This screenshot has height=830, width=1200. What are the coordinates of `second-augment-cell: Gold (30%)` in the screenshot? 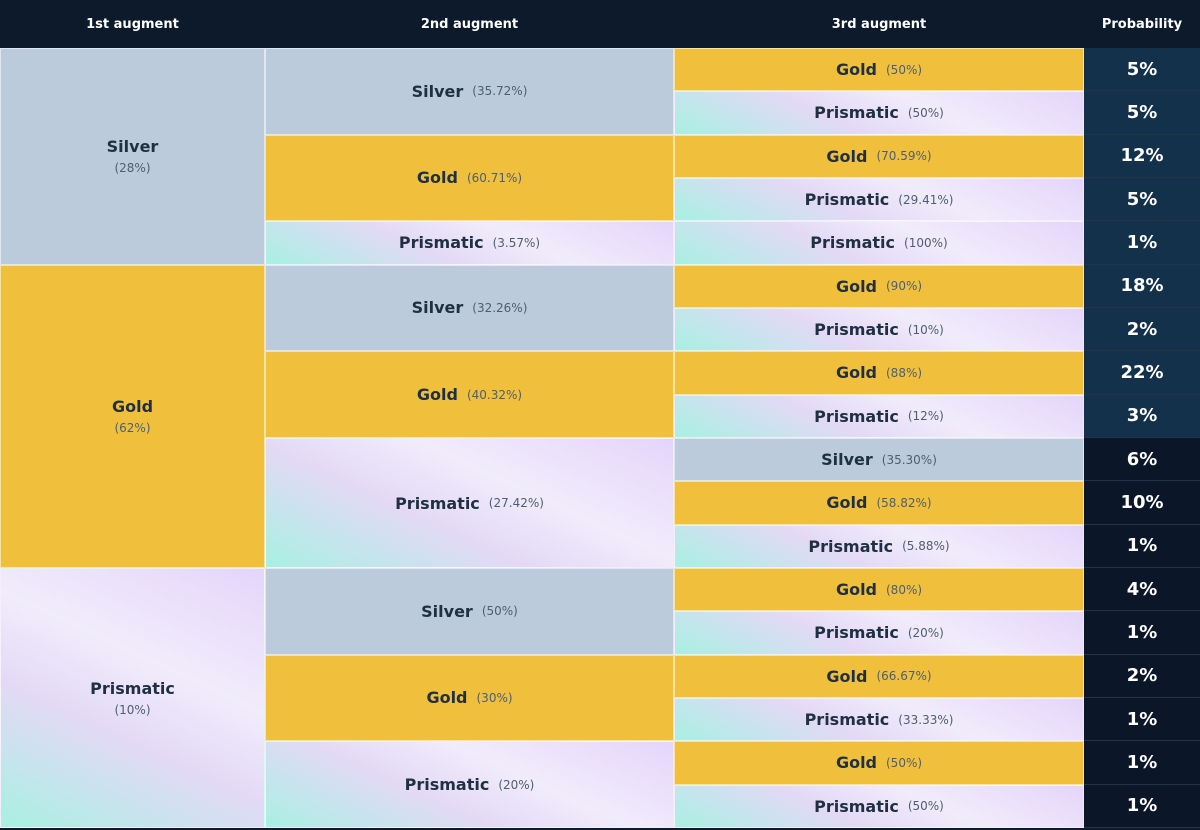 It's located at (469, 698).